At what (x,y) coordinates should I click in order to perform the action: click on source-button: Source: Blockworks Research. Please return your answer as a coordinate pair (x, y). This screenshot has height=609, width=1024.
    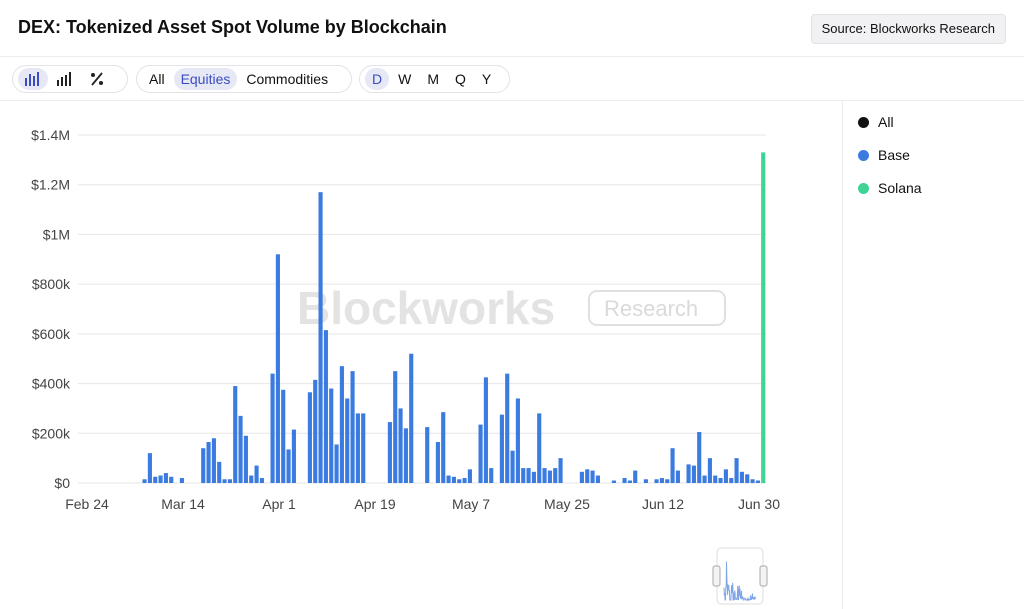
    Looking at the image, I should click on (908, 29).